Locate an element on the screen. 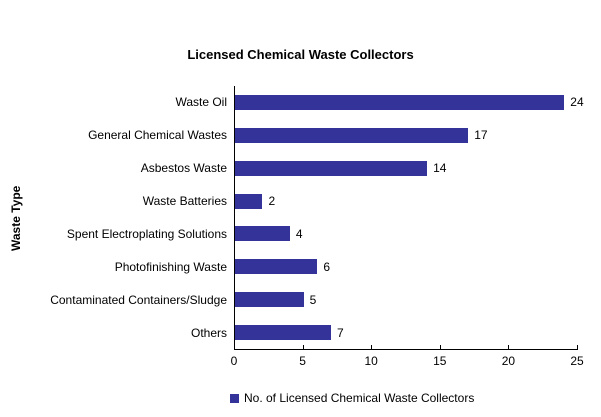 Image resolution: width=601 pixels, height=417 pixels. chart-title: Licensed Chemical Waste Collectors is located at coordinates (300, 54).